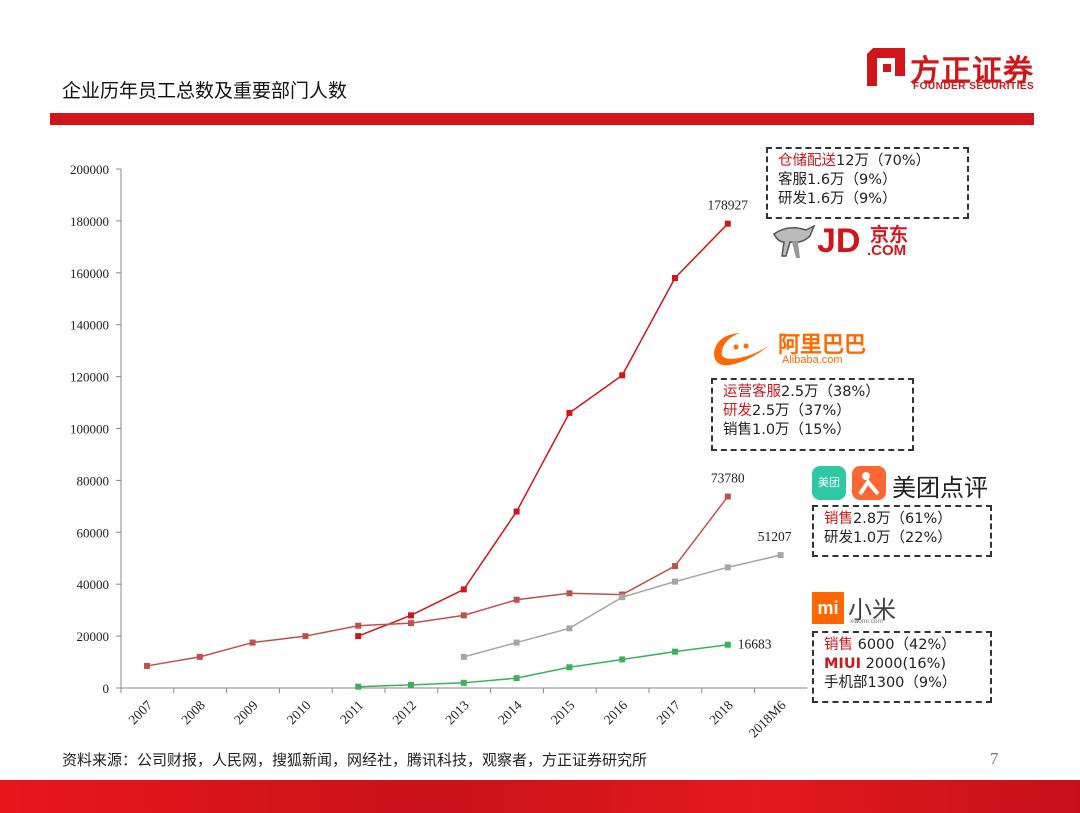 The image size is (1080, 813). Describe the element at coordinates (106, 688) in the screenshot. I see `y-tick-label: 0` at that location.